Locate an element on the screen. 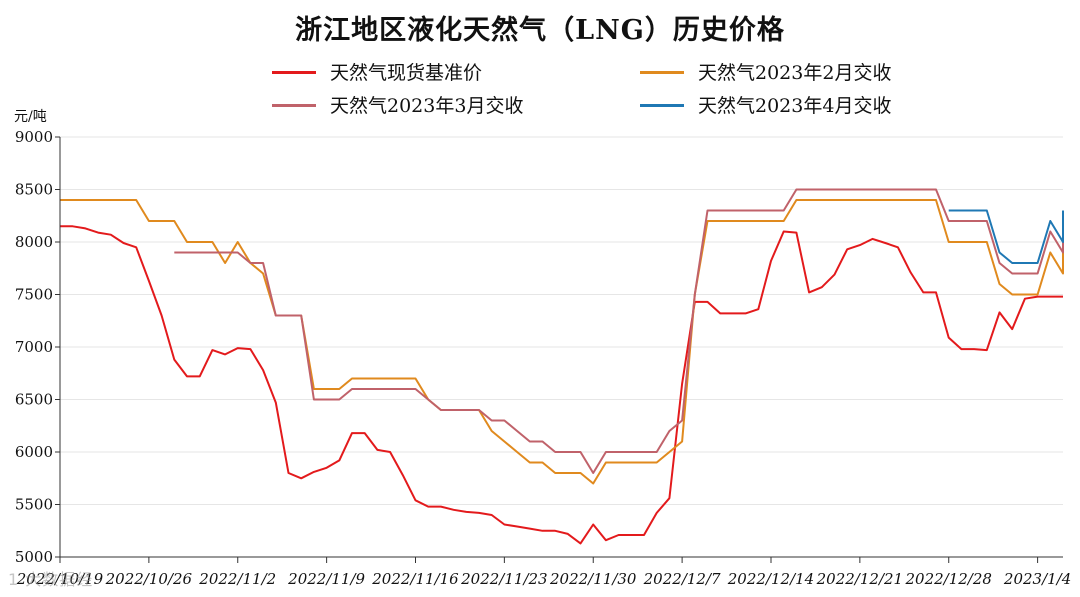  y-axis-unit: 元/吨 is located at coordinates (30, 117).